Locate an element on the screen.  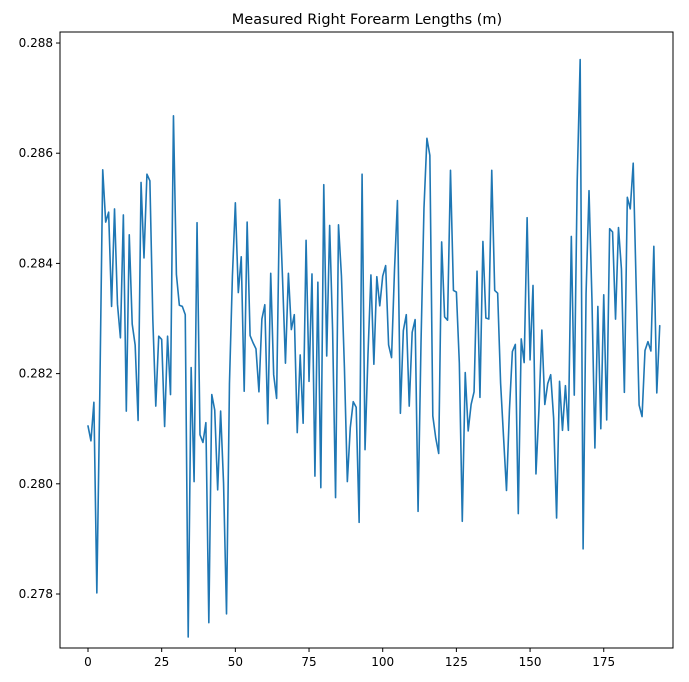
x-tick-label: 150 is located at coordinates (530, 662).